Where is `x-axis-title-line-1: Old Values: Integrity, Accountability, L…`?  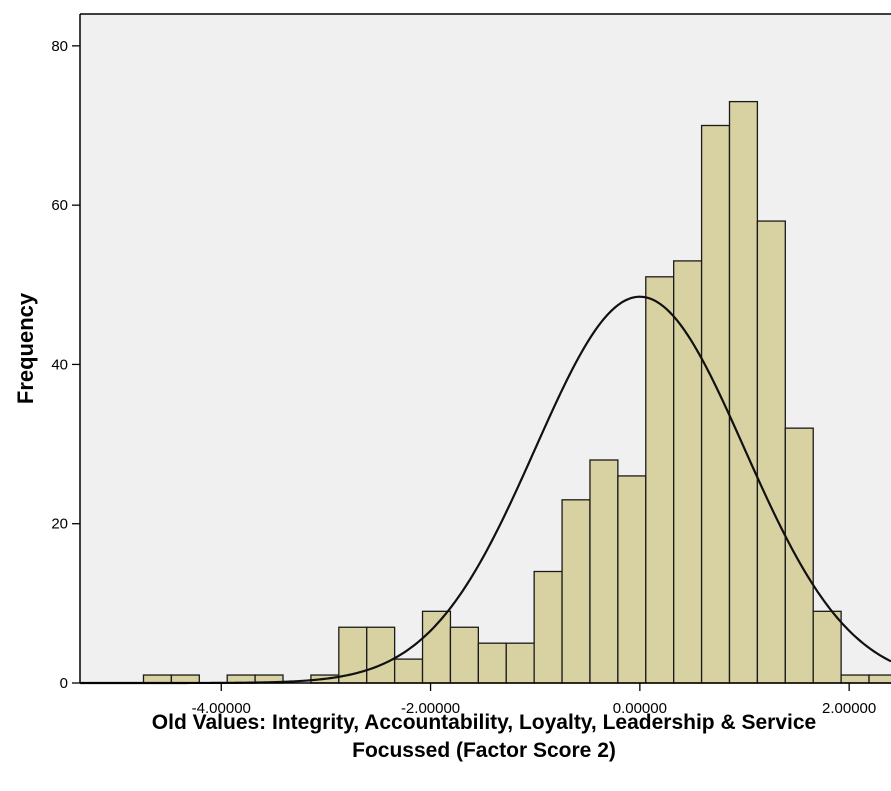 x-axis-title-line-1: Old Values: Integrity, Accountability, L… is located at coordinates (484, 722).